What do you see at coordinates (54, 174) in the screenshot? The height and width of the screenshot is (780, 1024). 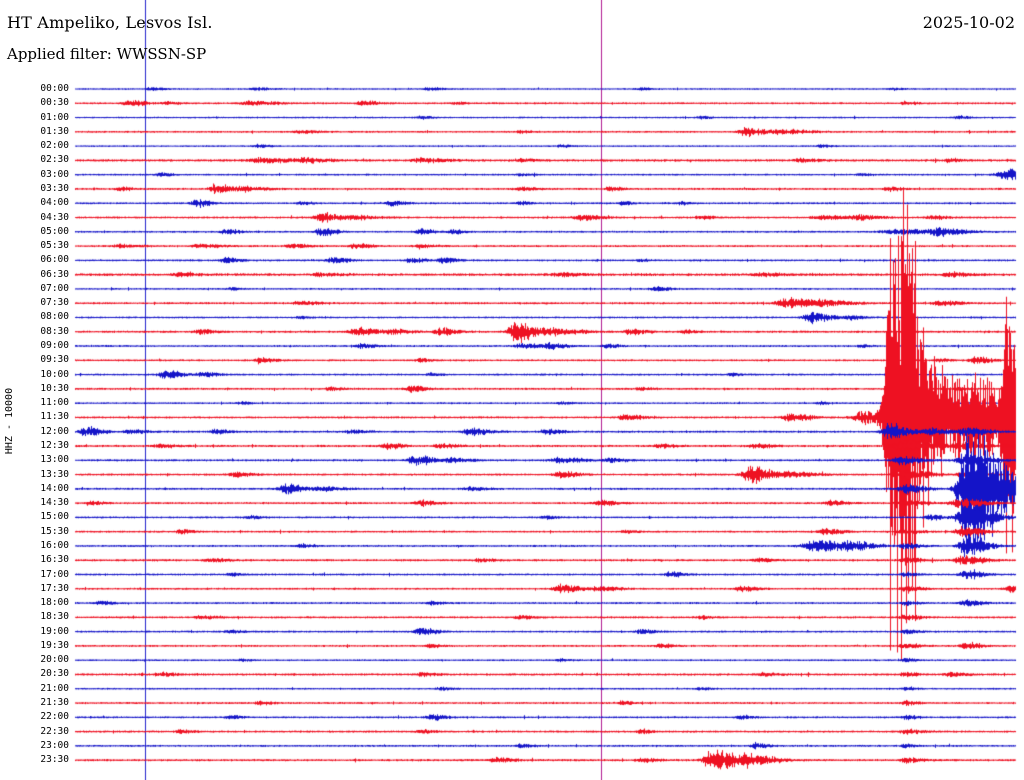 I see `time-label: 03:00` at bounding box center [54, 174].